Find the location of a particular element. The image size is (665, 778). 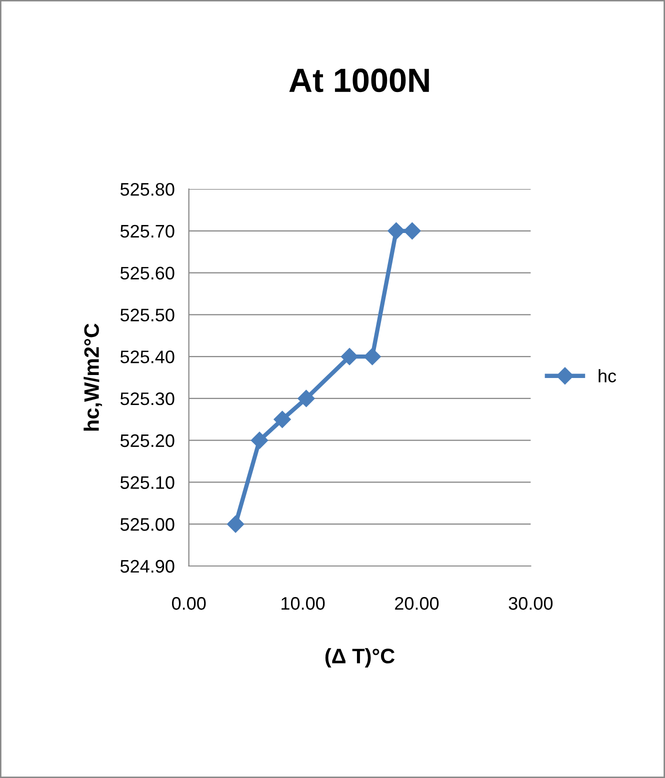

y-tick-label: 525.00 is located at coordinates (147, 524).